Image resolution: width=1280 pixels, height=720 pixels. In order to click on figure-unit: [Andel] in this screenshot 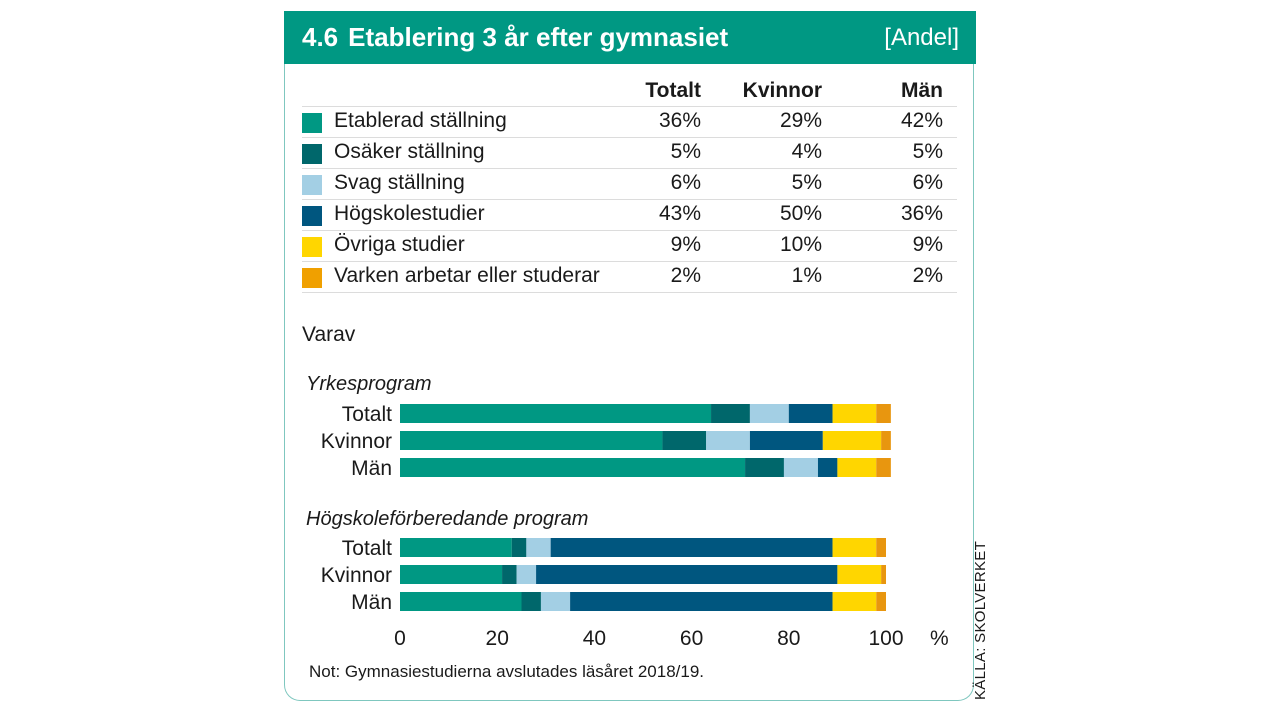, I will do `click(921, 37)`.